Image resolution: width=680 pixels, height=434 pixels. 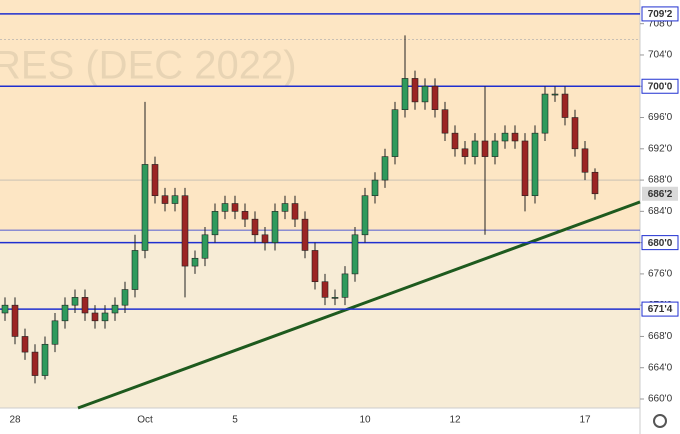 What do you see at coordinates (235, 420) in the screenshot?
I see `x-tick-label: 5` at bounding box center [235, 420].